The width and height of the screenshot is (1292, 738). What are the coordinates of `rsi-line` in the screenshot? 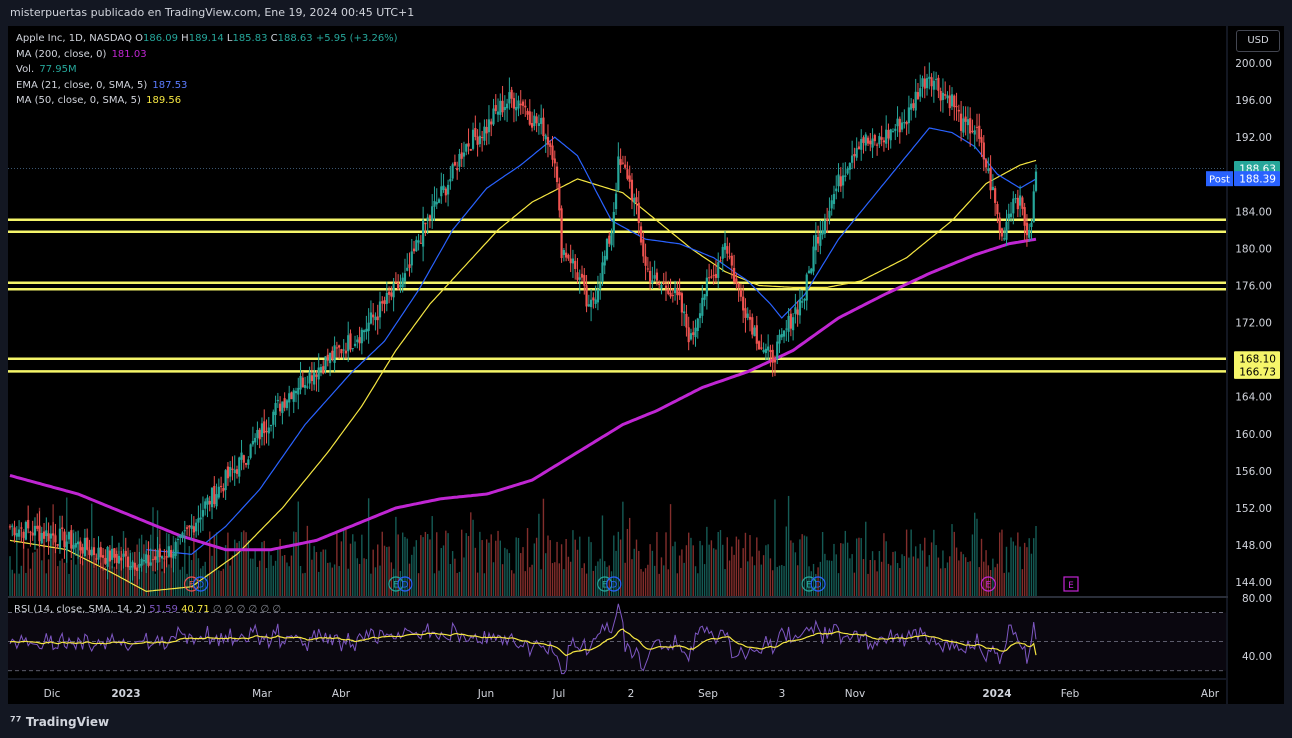 It's located at (523, 639).